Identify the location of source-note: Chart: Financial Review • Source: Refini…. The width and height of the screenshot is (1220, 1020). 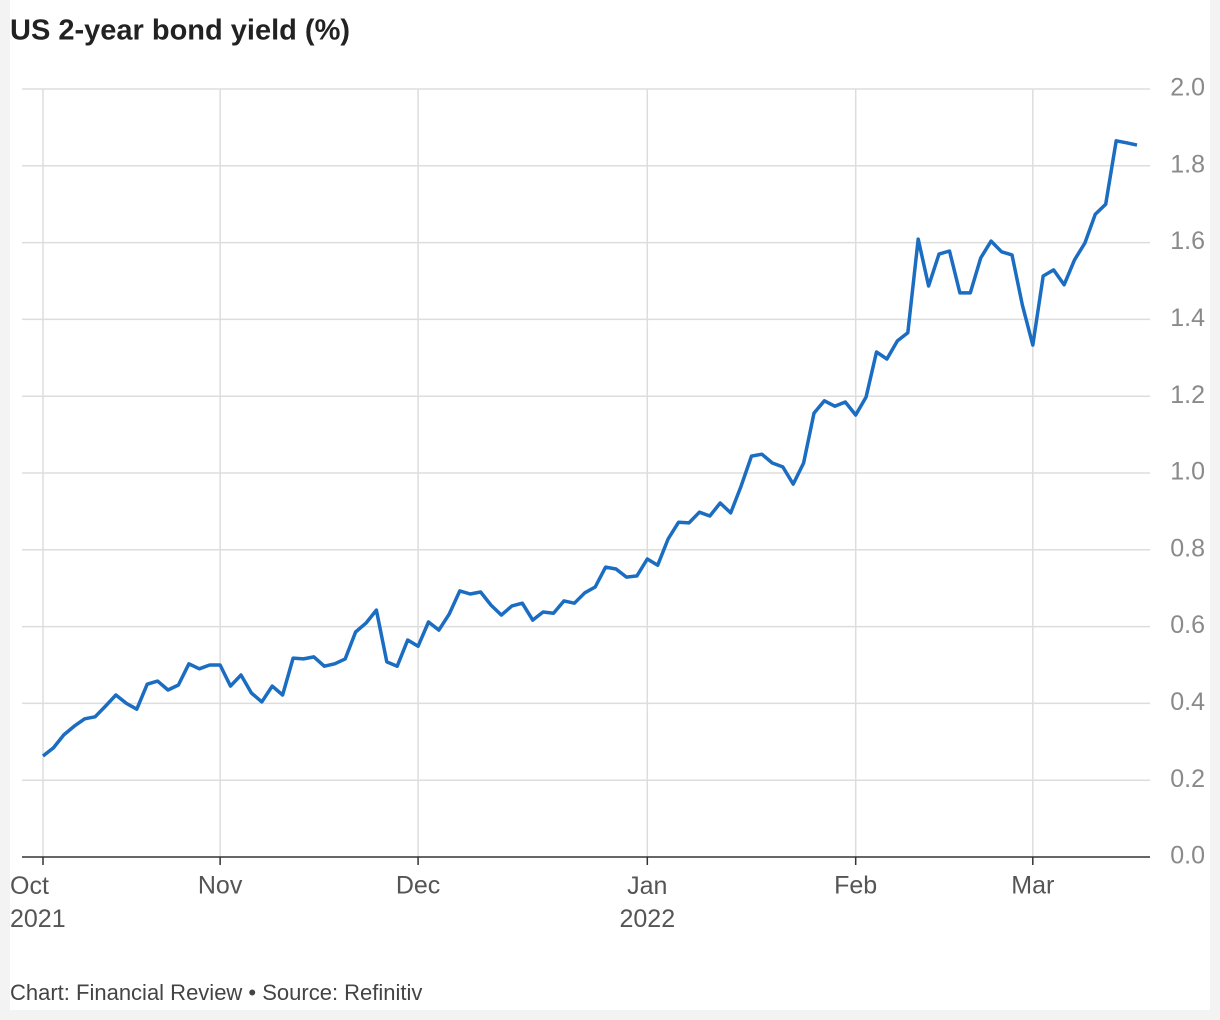
(216, 992).